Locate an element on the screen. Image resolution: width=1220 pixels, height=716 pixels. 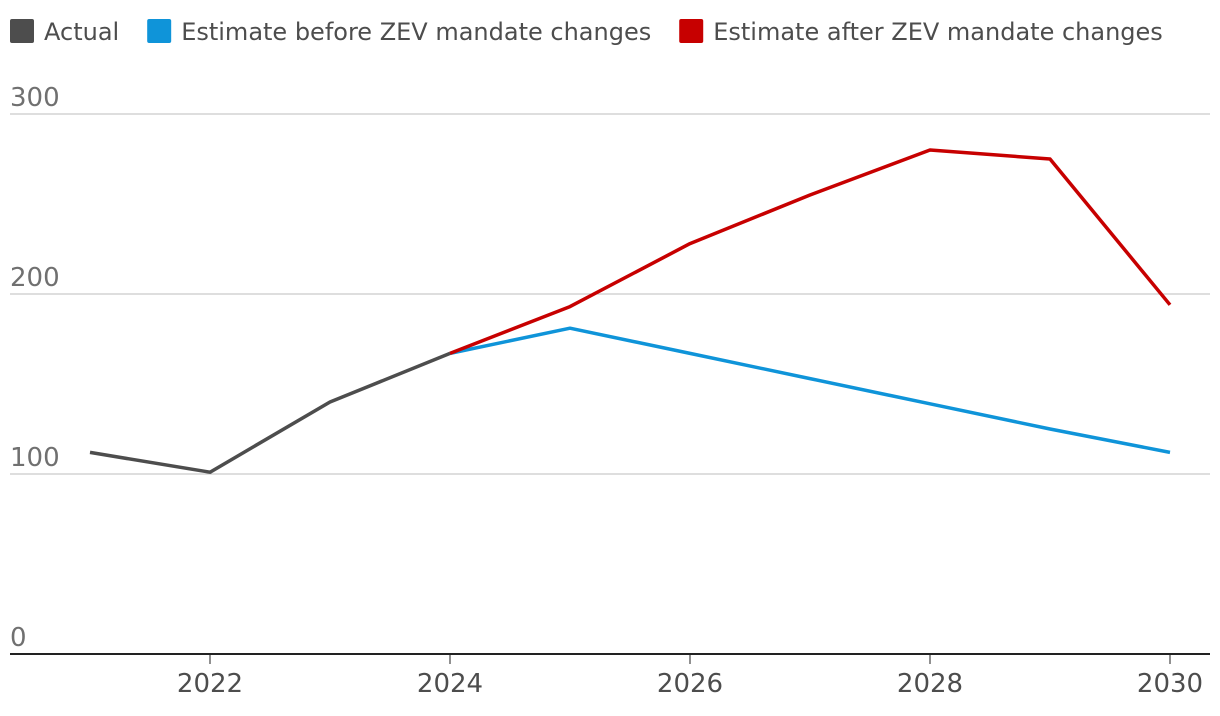
legend-label: Estimate after ZEV mandate changes is located at coordinates (938, 32).